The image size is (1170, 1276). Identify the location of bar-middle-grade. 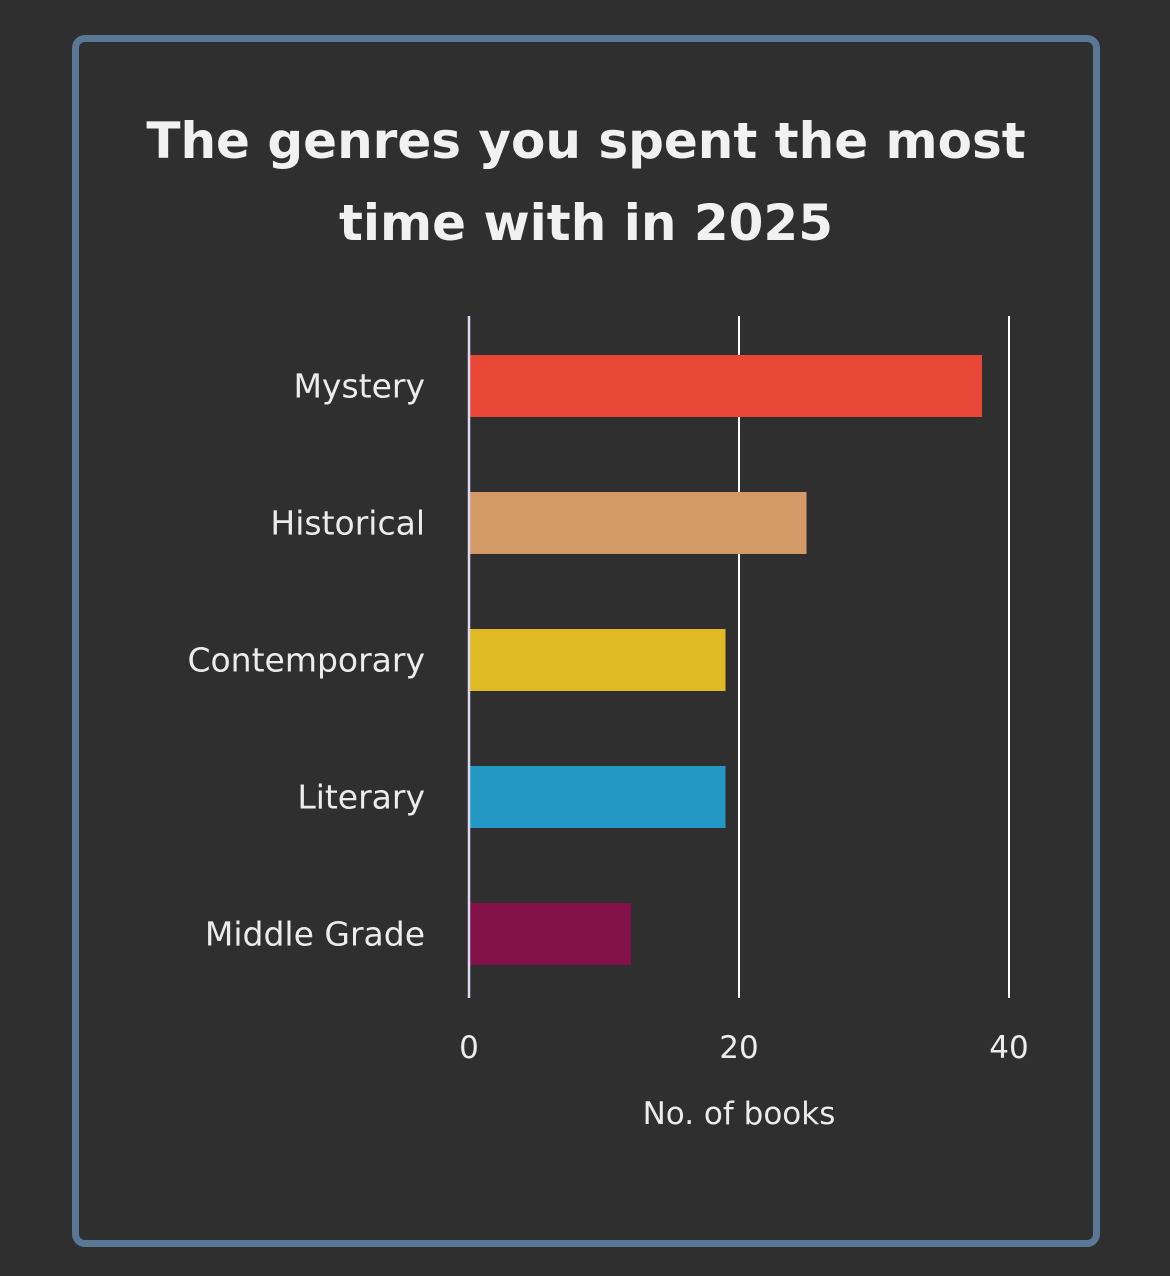
(550, 934).